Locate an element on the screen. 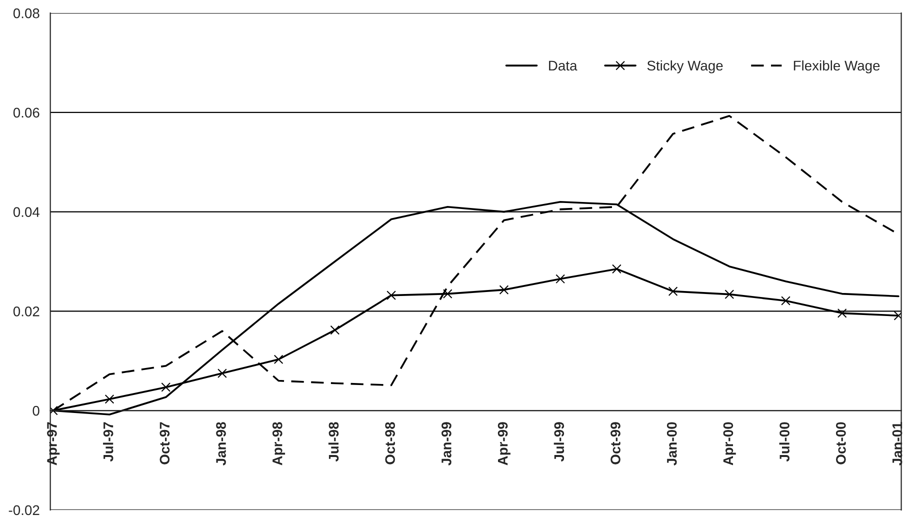 The height and width of the screenshot is (523, 915). legend-label: Sticky Wage is located at coordinates (685, 67).